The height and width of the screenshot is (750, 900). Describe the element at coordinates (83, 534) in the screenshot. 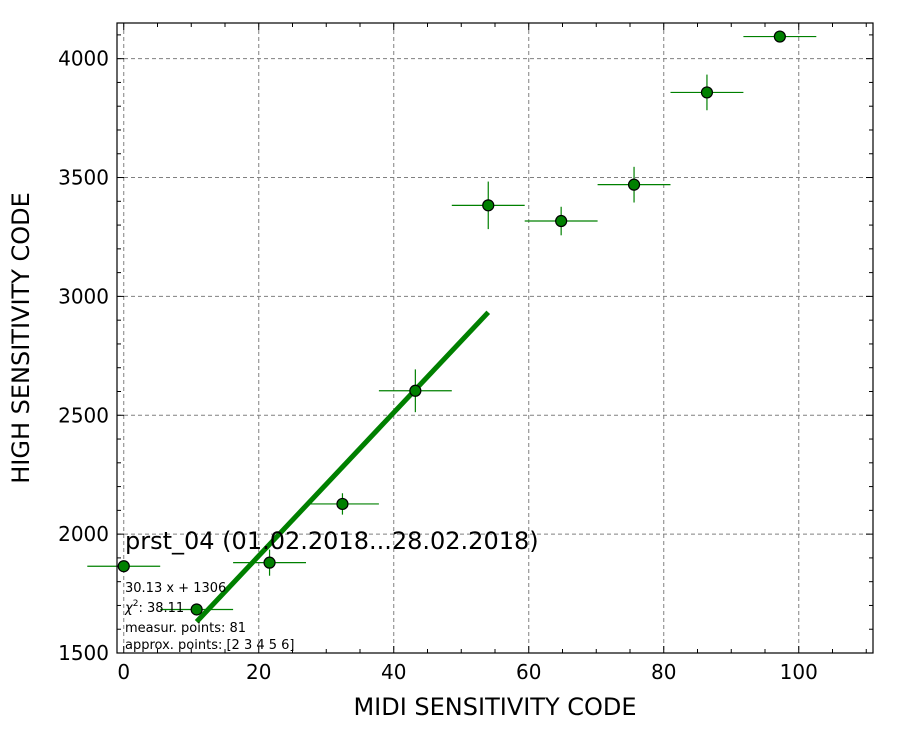

I see `y-tick-label: 2000` at that location.